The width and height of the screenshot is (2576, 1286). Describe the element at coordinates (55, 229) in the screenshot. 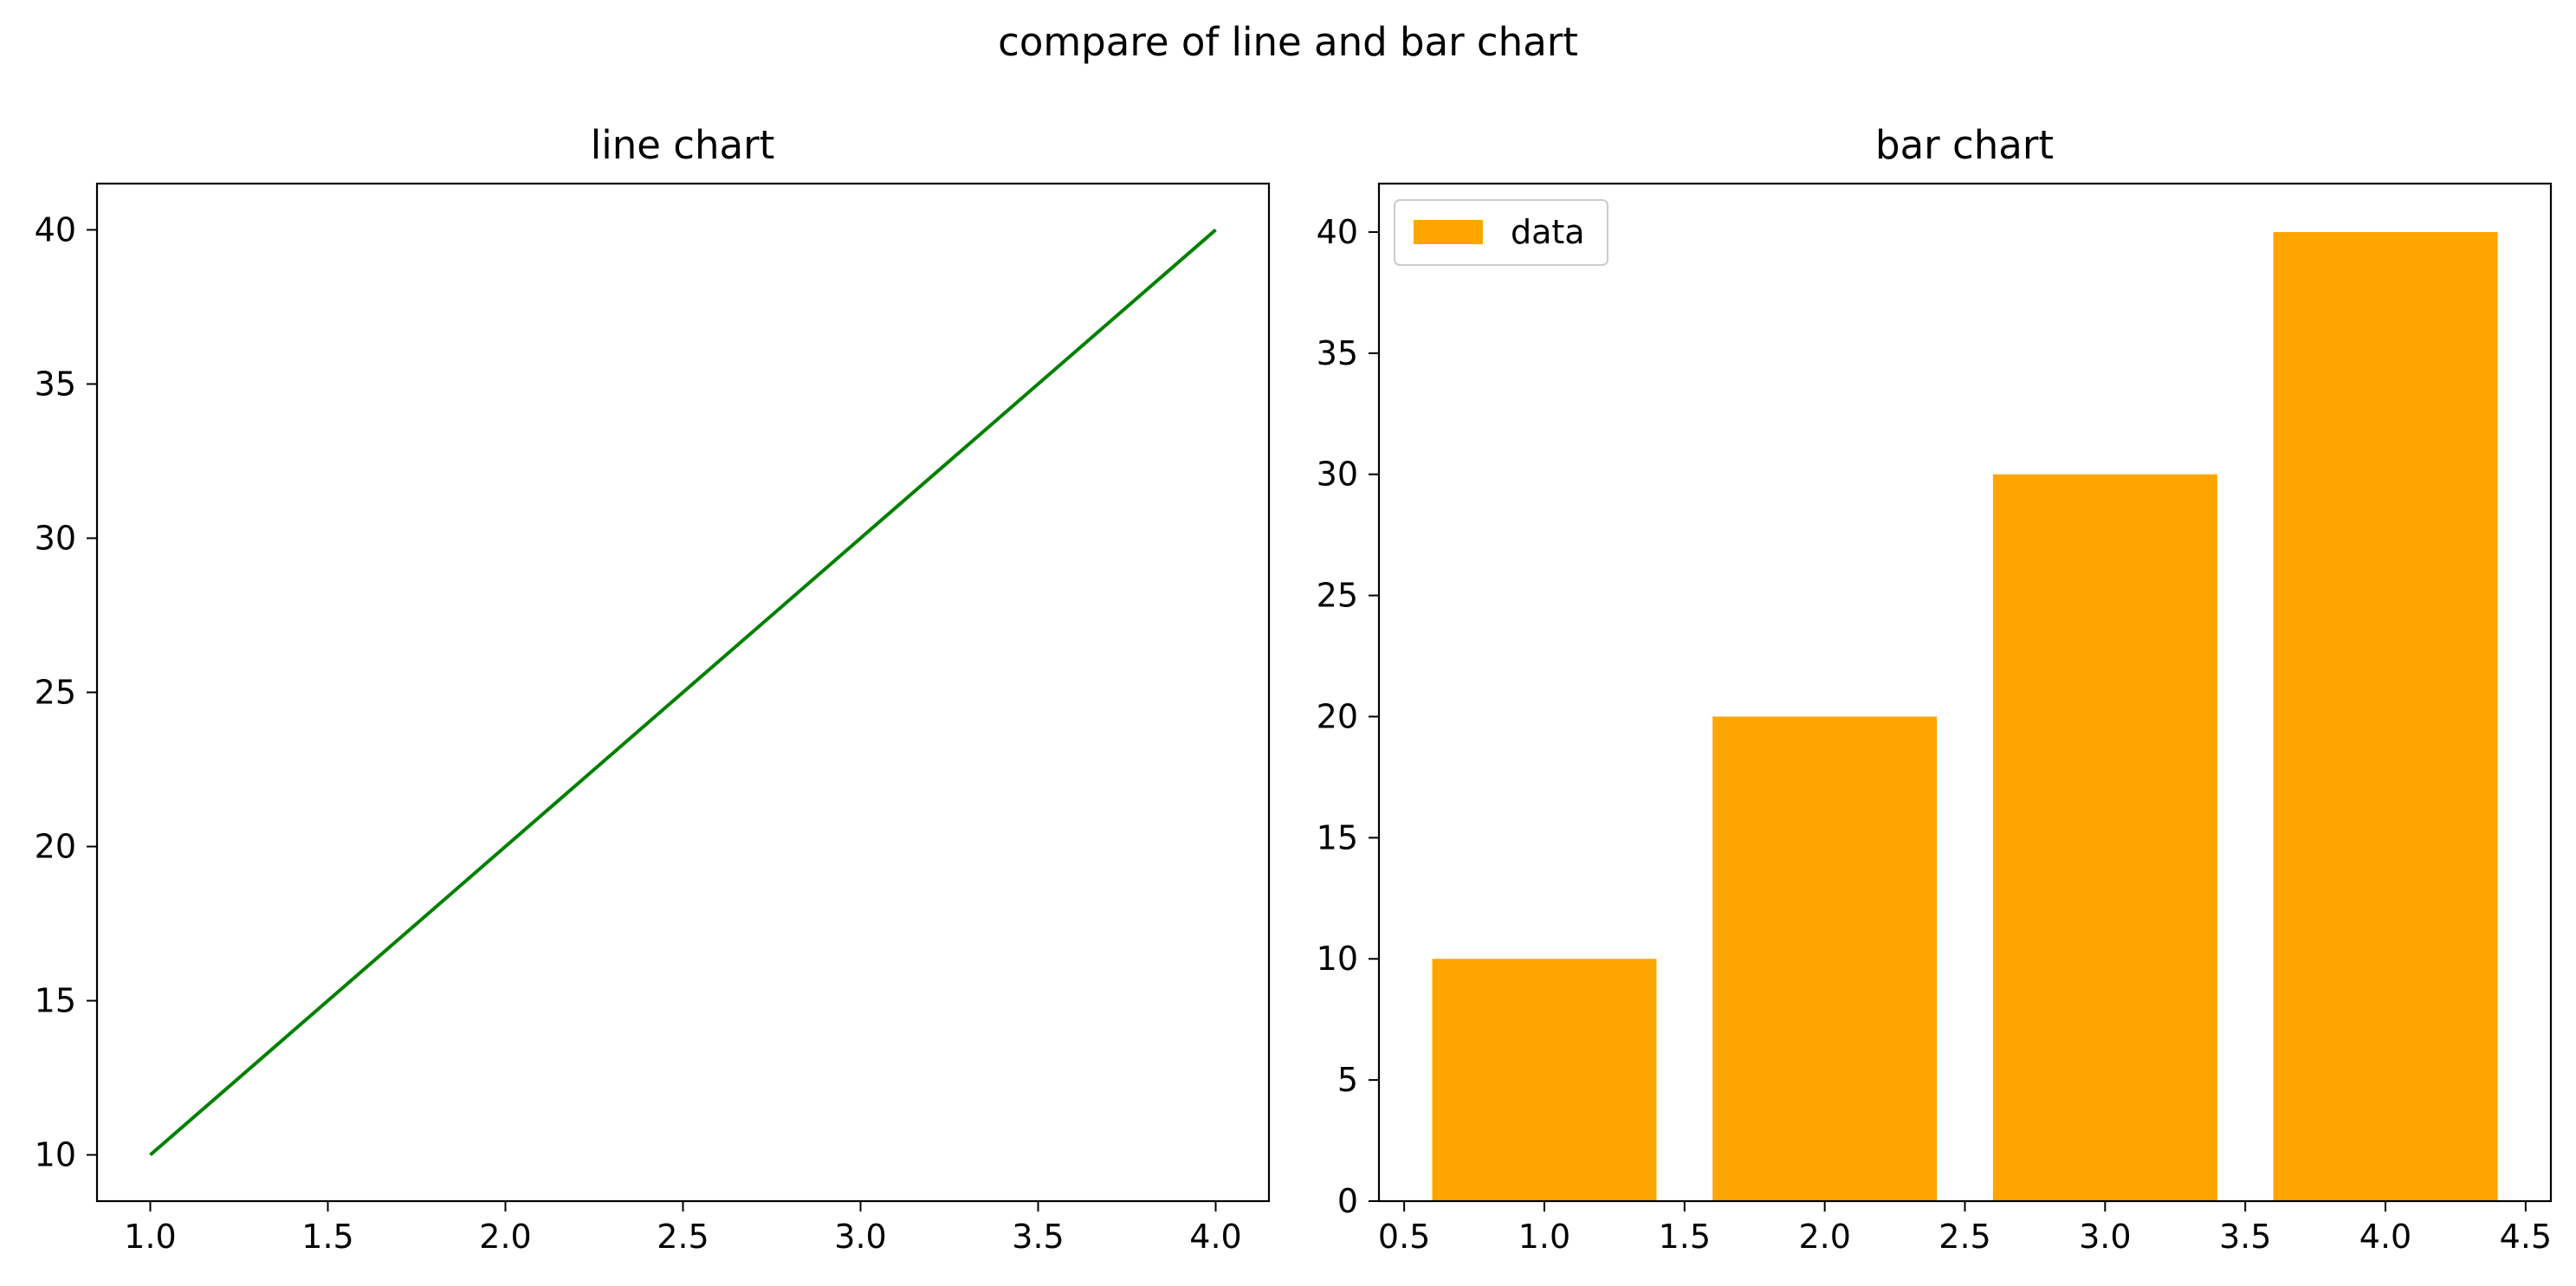

I see `line-chart-y-tick-label: 40` at that location.